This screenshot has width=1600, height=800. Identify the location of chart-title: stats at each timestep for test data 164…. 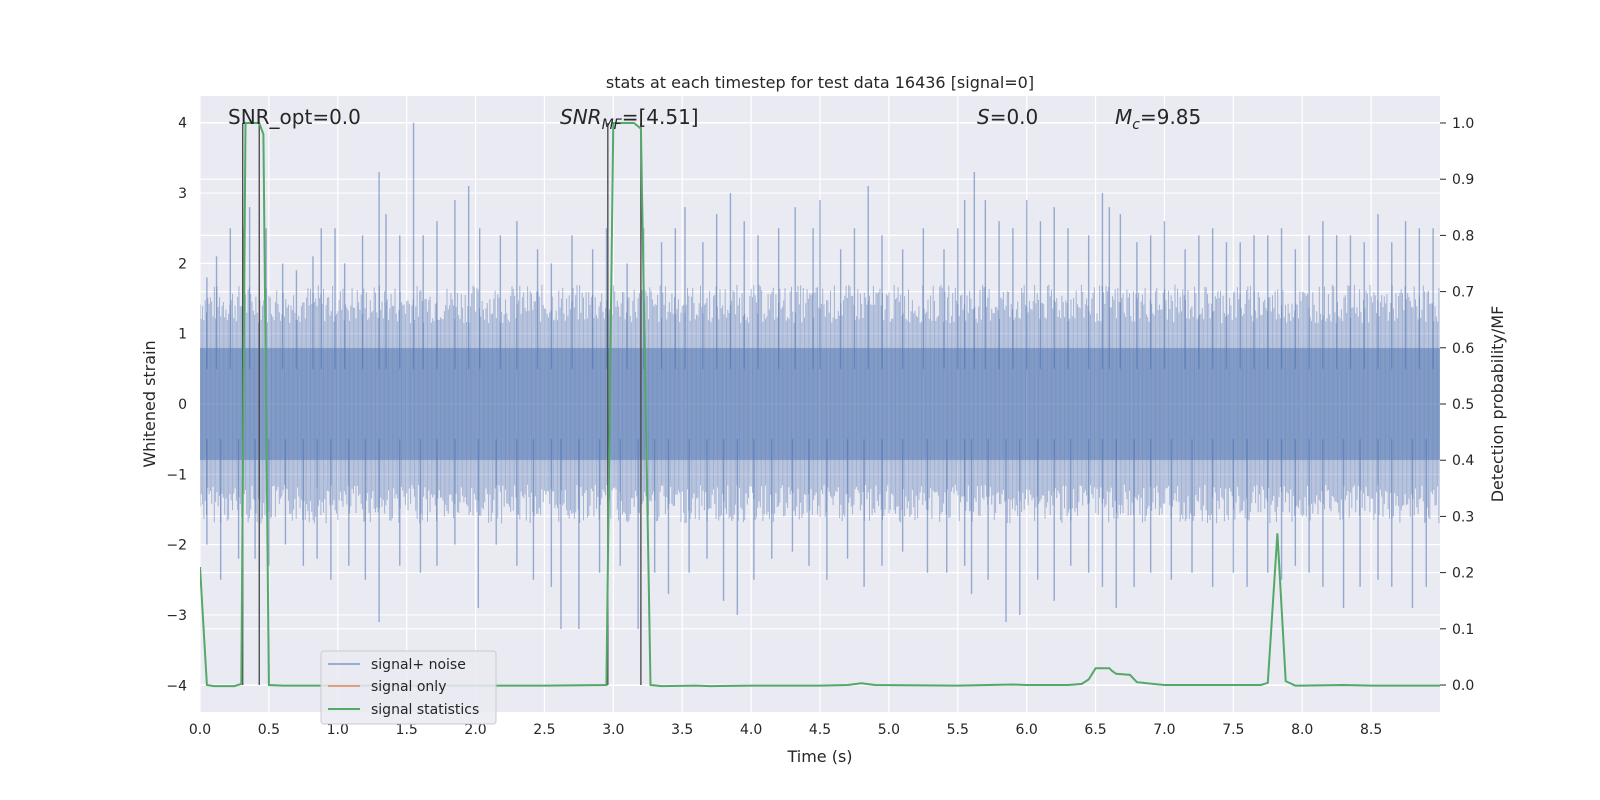
(820, 82).